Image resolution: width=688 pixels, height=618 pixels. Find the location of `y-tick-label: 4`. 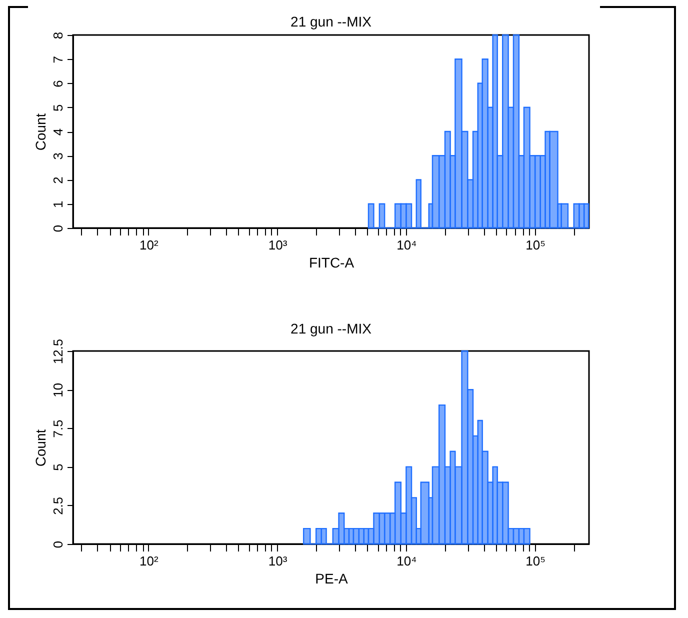

y-tick-label: 4 is located at coordinates (58, 132).